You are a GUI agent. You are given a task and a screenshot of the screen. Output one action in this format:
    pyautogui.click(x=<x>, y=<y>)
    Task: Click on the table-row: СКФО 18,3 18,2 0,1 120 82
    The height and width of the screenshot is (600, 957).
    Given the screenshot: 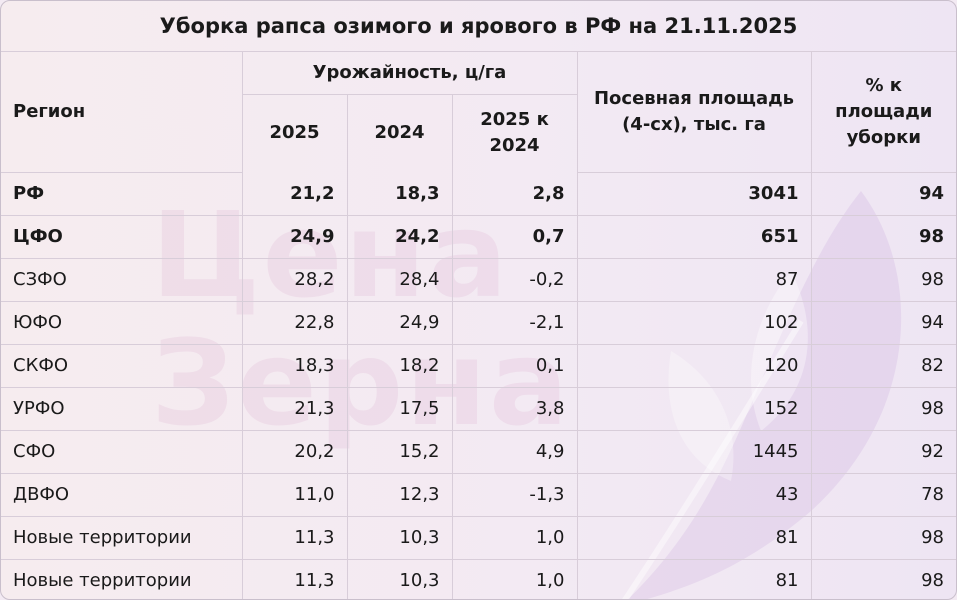 What is the action you would take?
    pyautogui.click(x=478, y=365)
    